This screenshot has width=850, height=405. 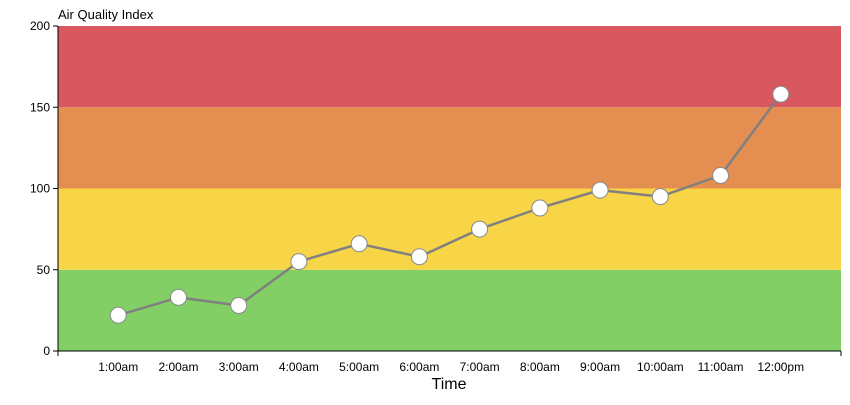 What do you see at coordinates (600, 367) in the screenshot?
I see `x-tick-label: 9:00am` at bounding box center [600, 367].